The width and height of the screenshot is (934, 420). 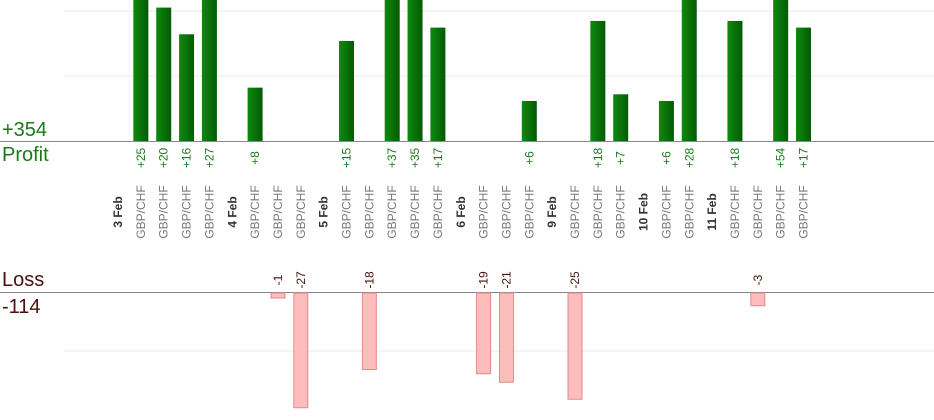 I want to click on profit-total: +354, so click(x=25, y=130).